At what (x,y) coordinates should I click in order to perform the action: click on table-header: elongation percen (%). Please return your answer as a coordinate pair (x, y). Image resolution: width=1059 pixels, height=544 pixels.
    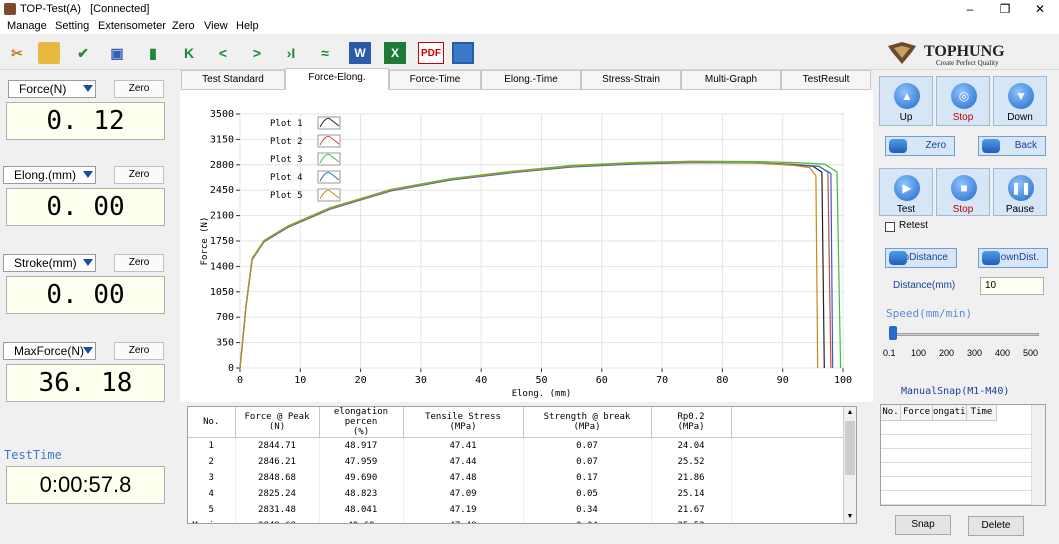
    Looking at the image, I should click on (361, 422).